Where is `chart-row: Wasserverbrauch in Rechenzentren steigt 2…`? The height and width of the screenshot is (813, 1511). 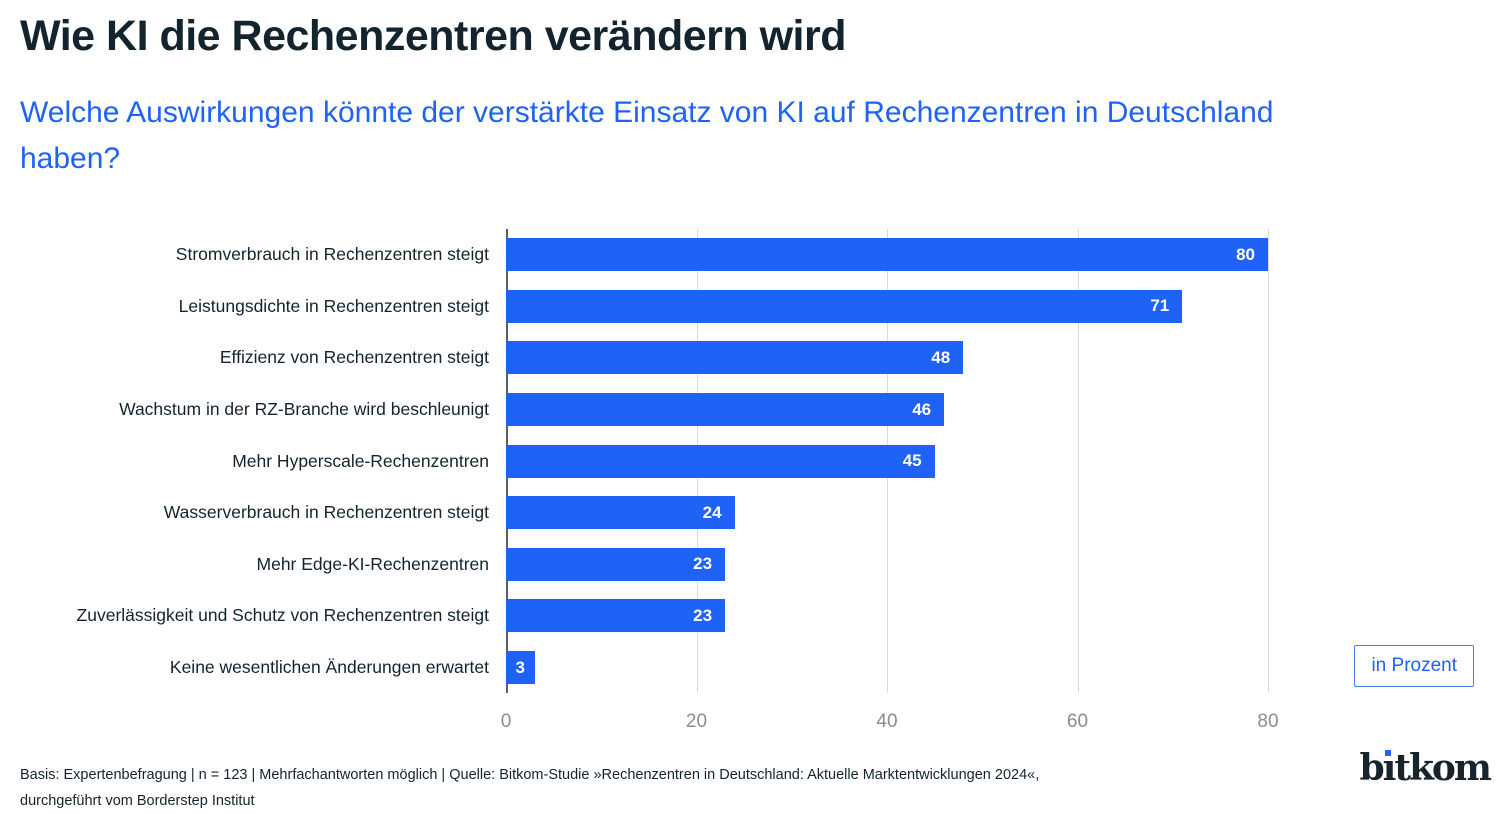
chart-row: Wasserverbrauch in Rechenzentren steigt 2… is located at coordinates (644, 513).